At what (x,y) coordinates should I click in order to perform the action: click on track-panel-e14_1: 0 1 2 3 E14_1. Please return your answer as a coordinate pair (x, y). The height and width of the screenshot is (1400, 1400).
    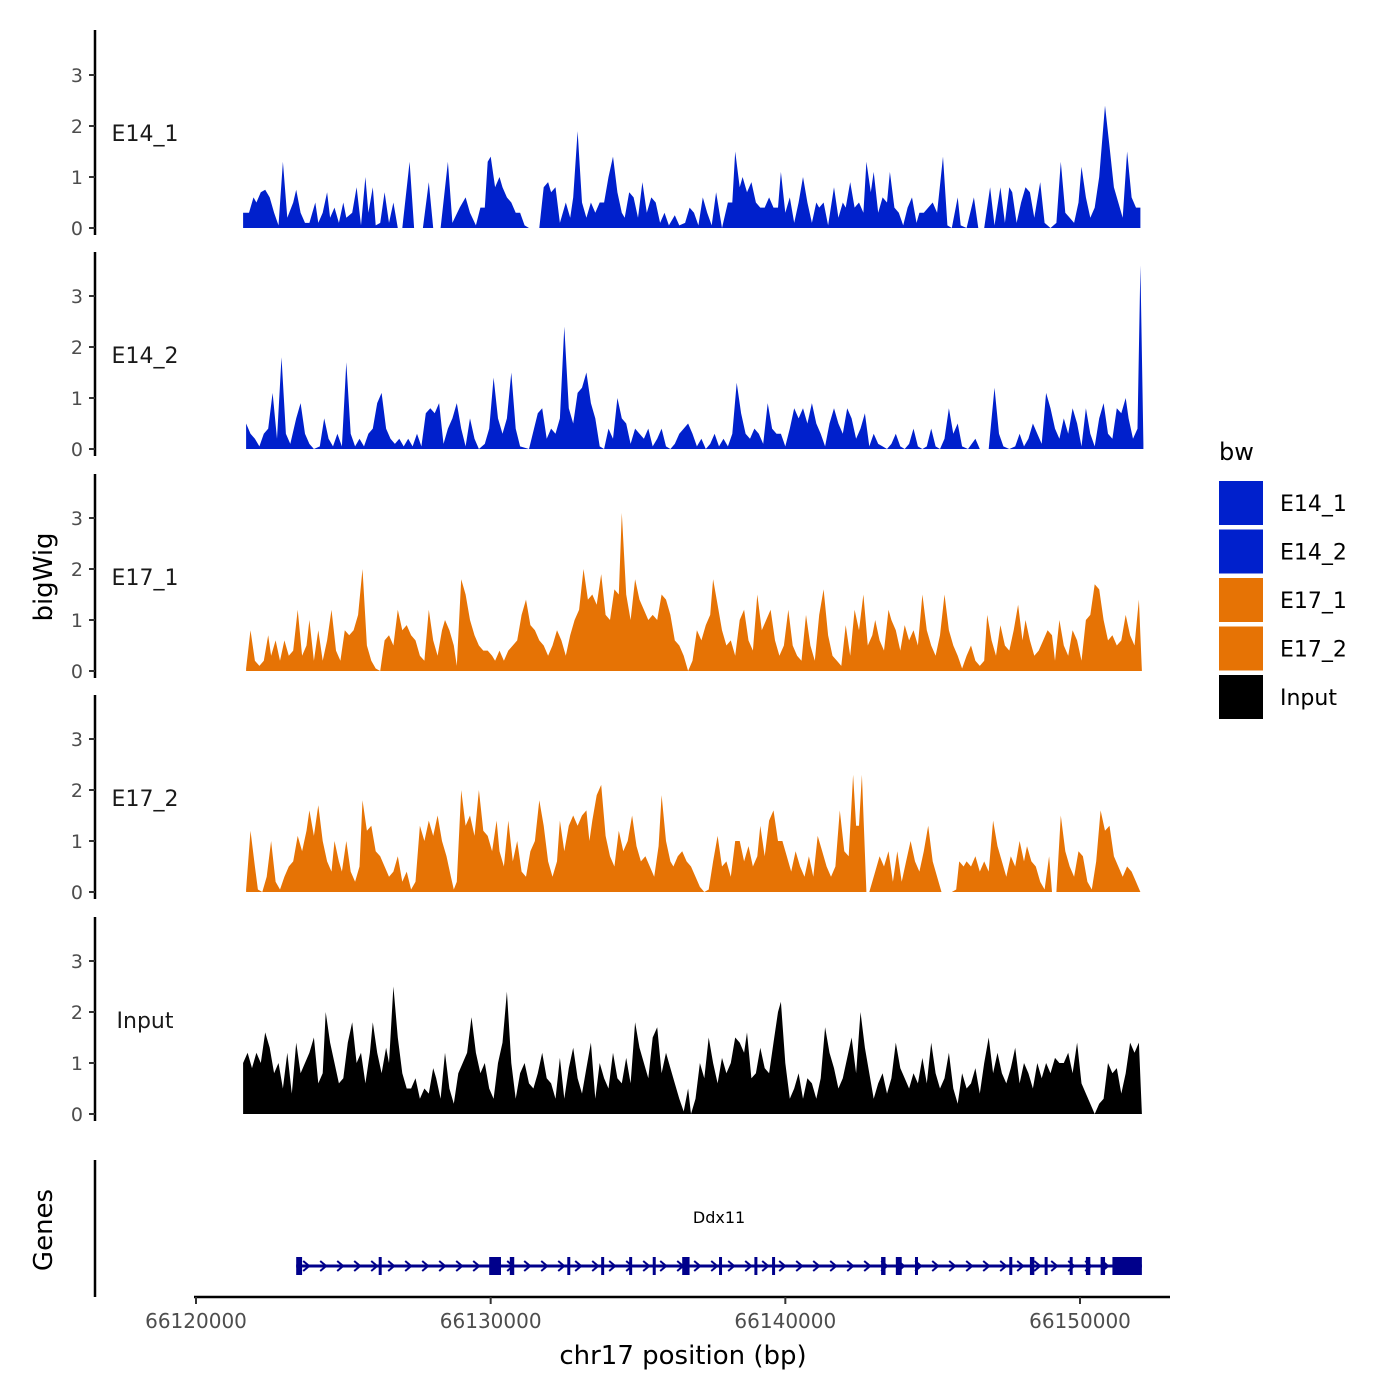
    Looking at the image, I should click on (606, 135).